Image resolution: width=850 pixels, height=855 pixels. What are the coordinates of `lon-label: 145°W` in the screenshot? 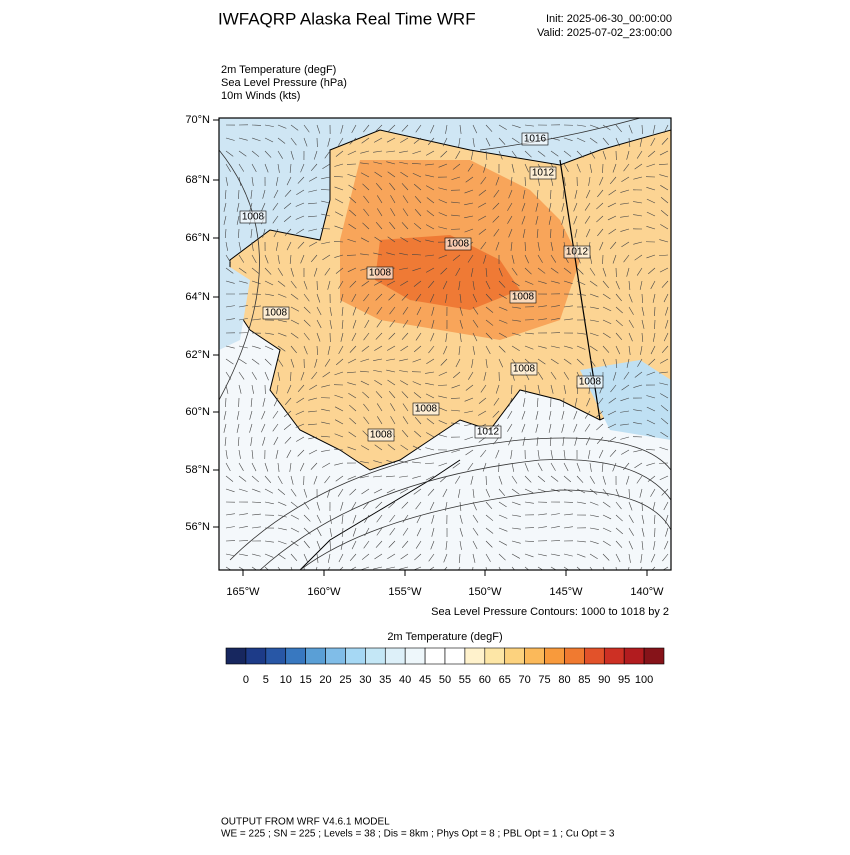 It's located at (566, 592).